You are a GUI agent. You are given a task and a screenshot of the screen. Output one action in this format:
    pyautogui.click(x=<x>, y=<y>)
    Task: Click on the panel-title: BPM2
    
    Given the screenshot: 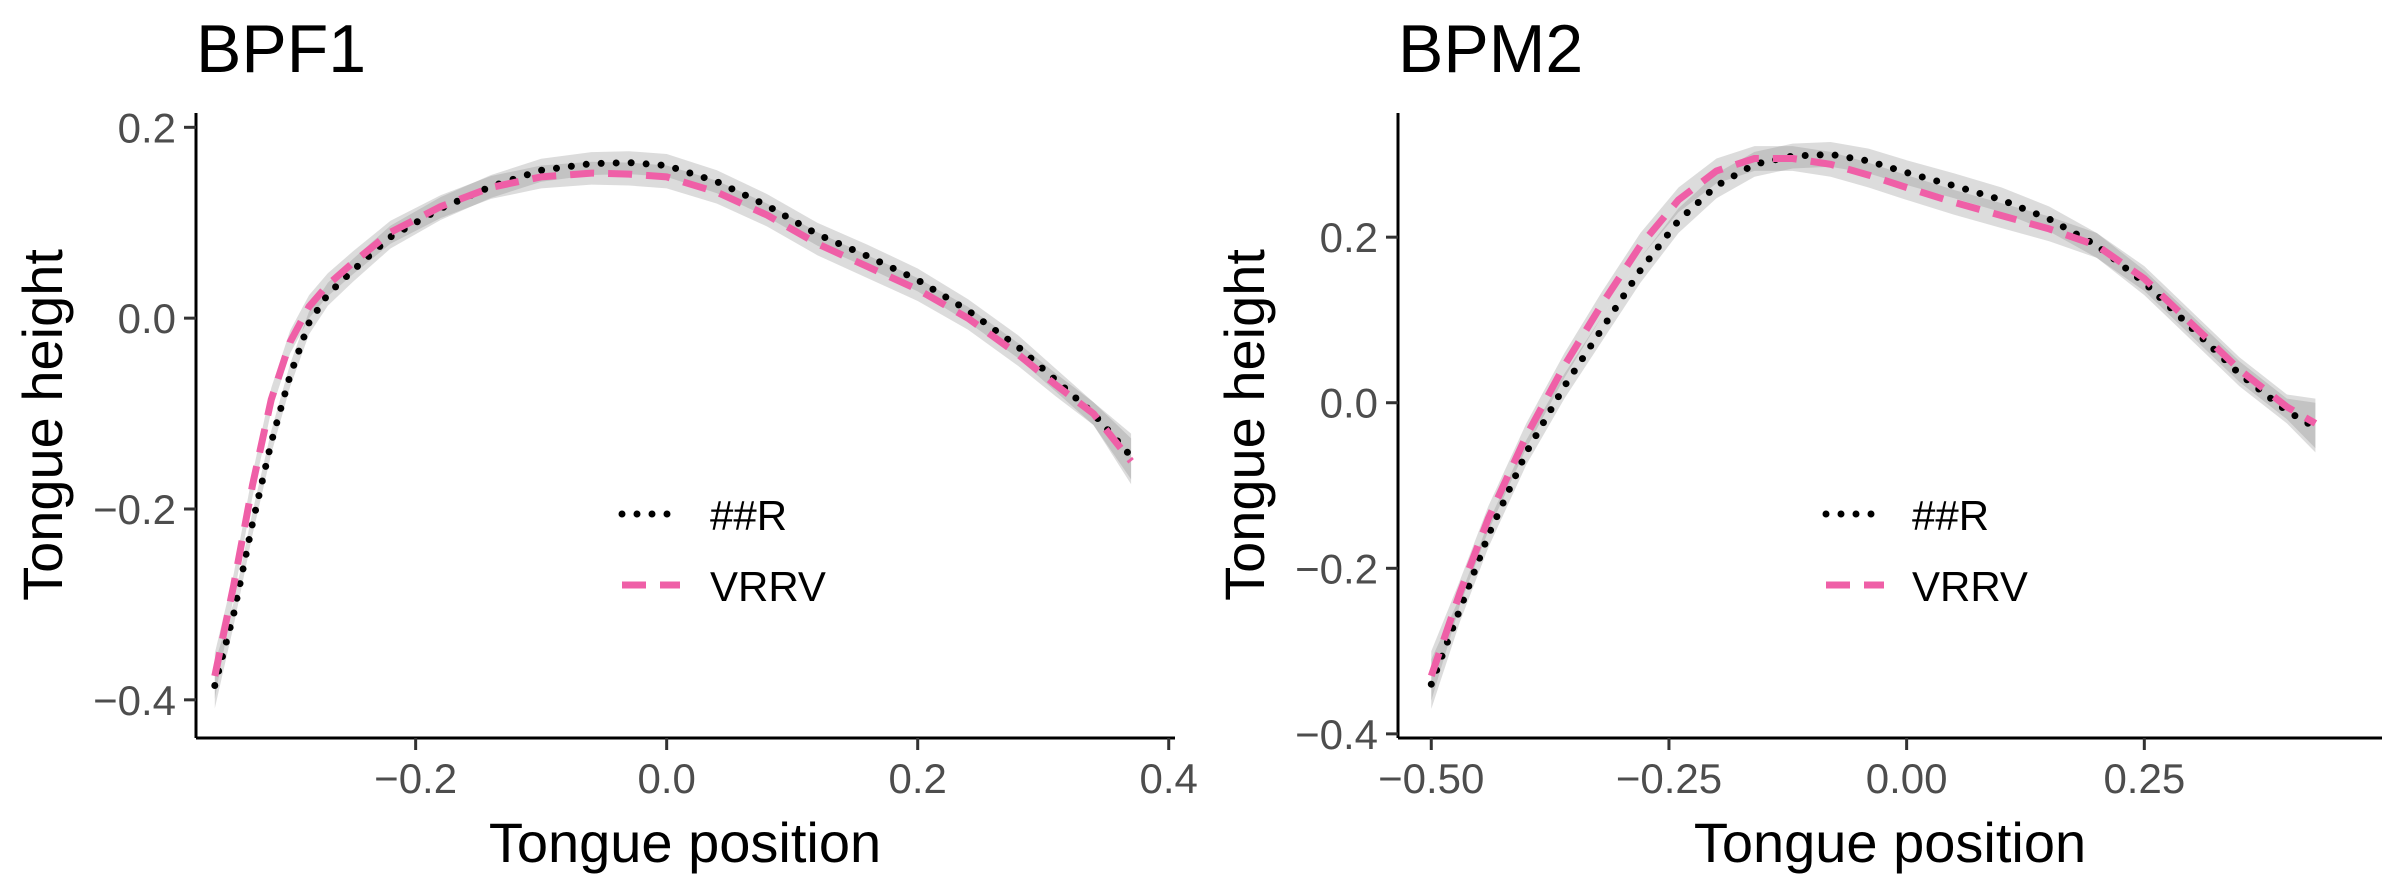 What is the action you would take?
    pyautogui.click(x=1490, y=49)
    